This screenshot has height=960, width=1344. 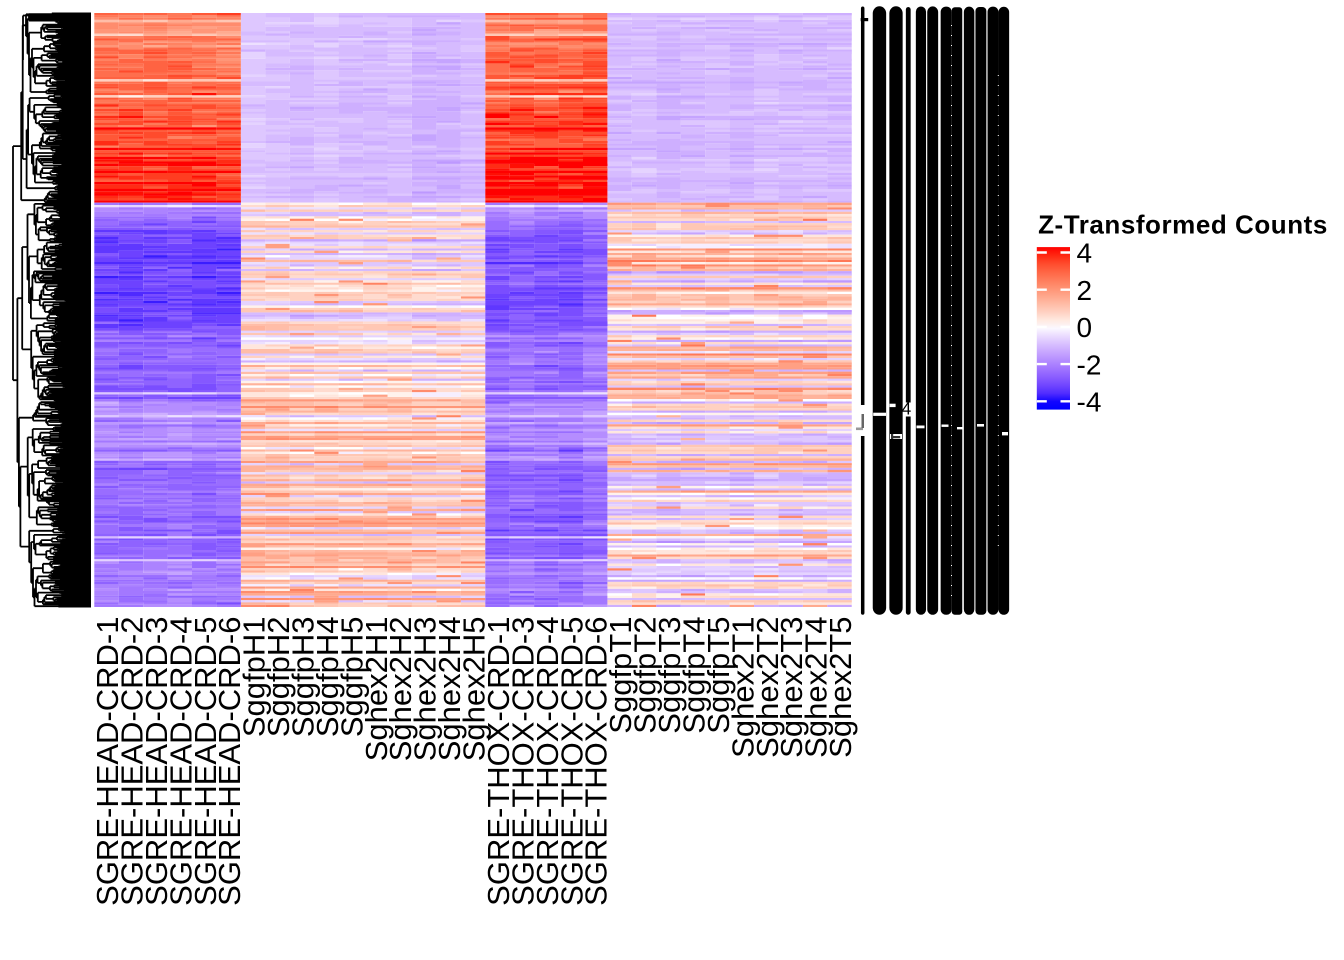 I want to click on svg-text: SGRE-HEAD-CRD-5, so click(x=205, y=761).